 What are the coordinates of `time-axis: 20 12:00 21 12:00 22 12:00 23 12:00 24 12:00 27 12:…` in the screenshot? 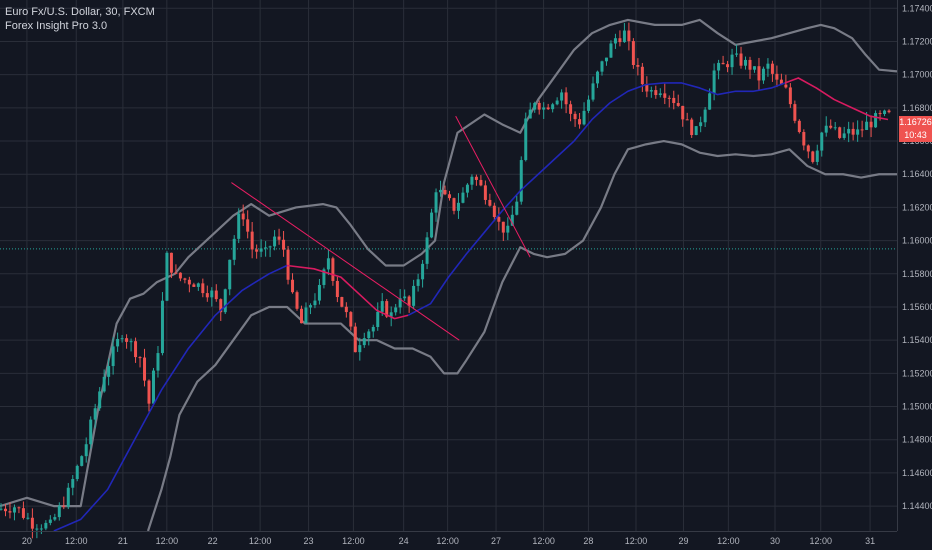 It's located at (448, 539).